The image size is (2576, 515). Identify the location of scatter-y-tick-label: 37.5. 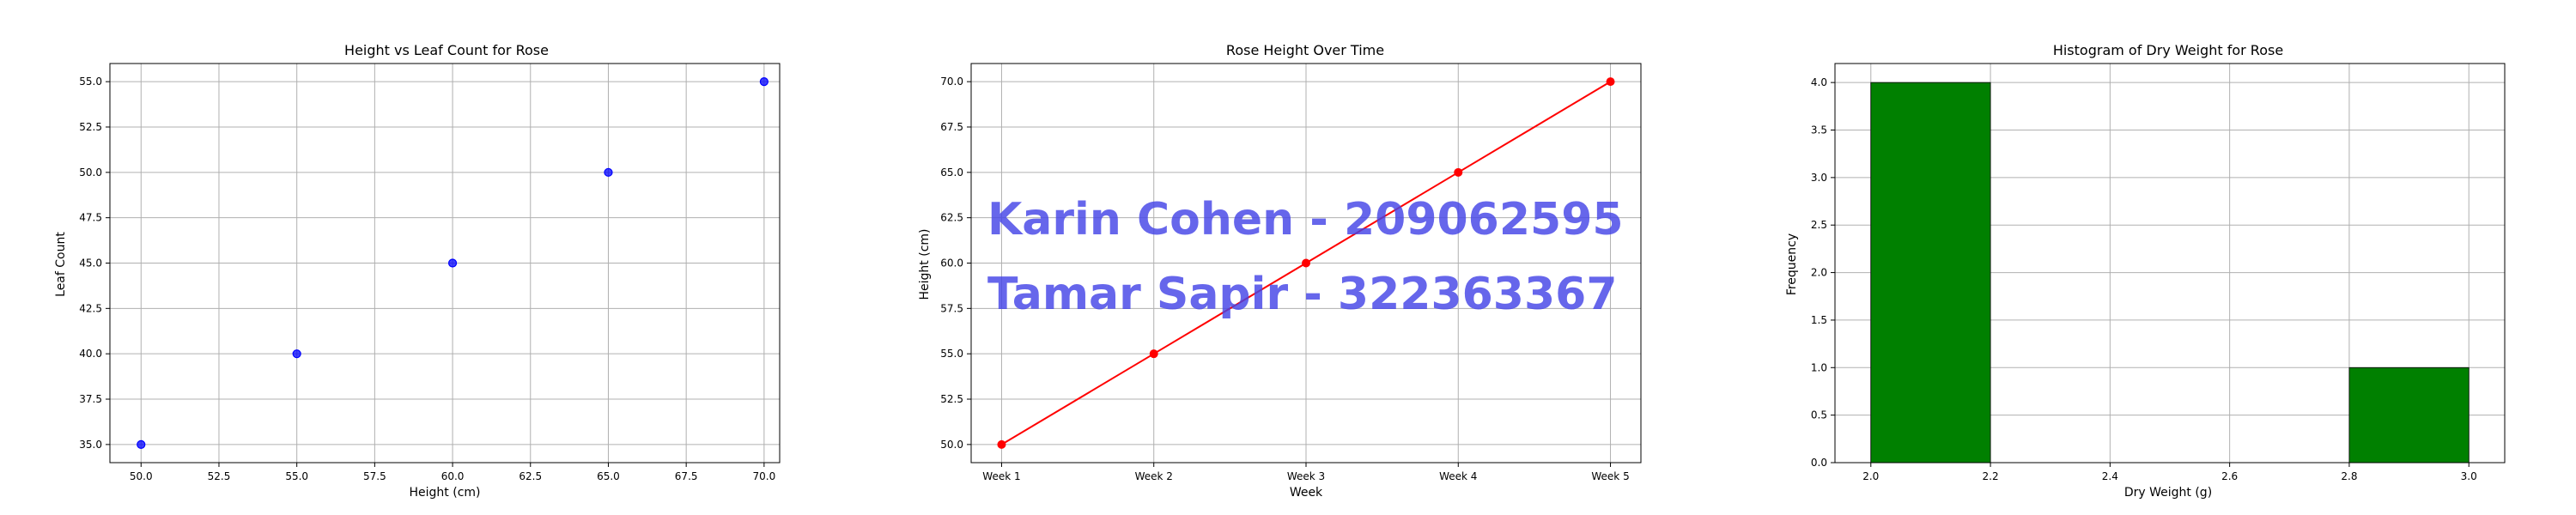
(90, 399).